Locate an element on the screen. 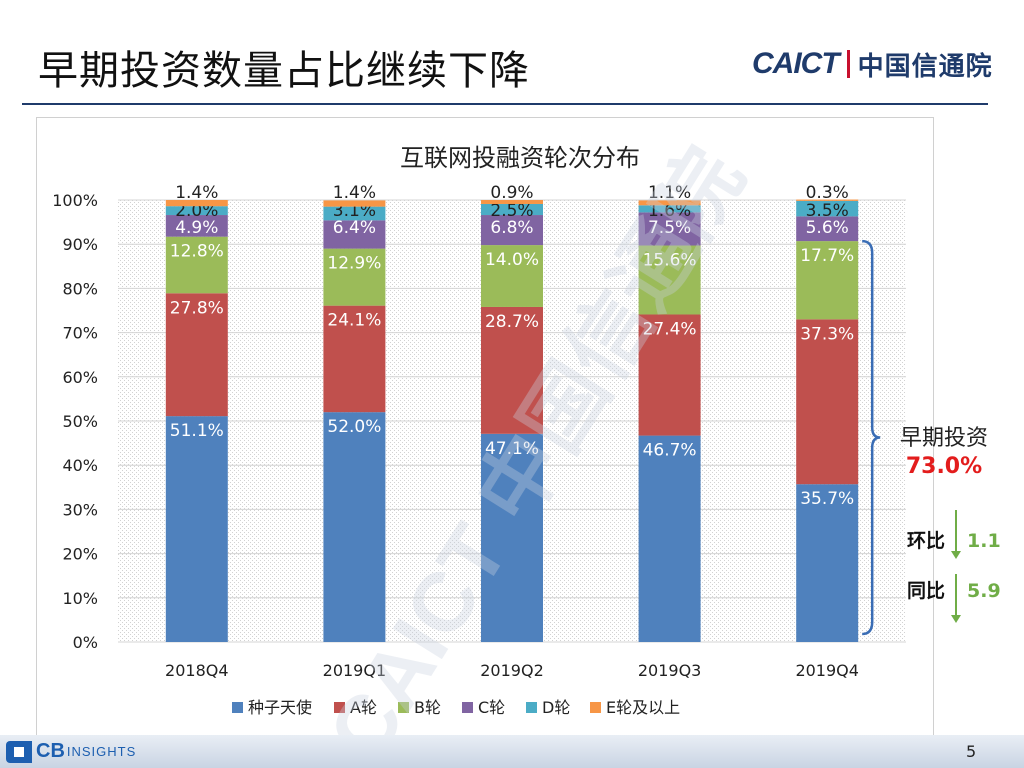 Image resolution: width=1024 pixels, height=768 pixels. y-tick-label: 20% is located at coordinates (80, 554).